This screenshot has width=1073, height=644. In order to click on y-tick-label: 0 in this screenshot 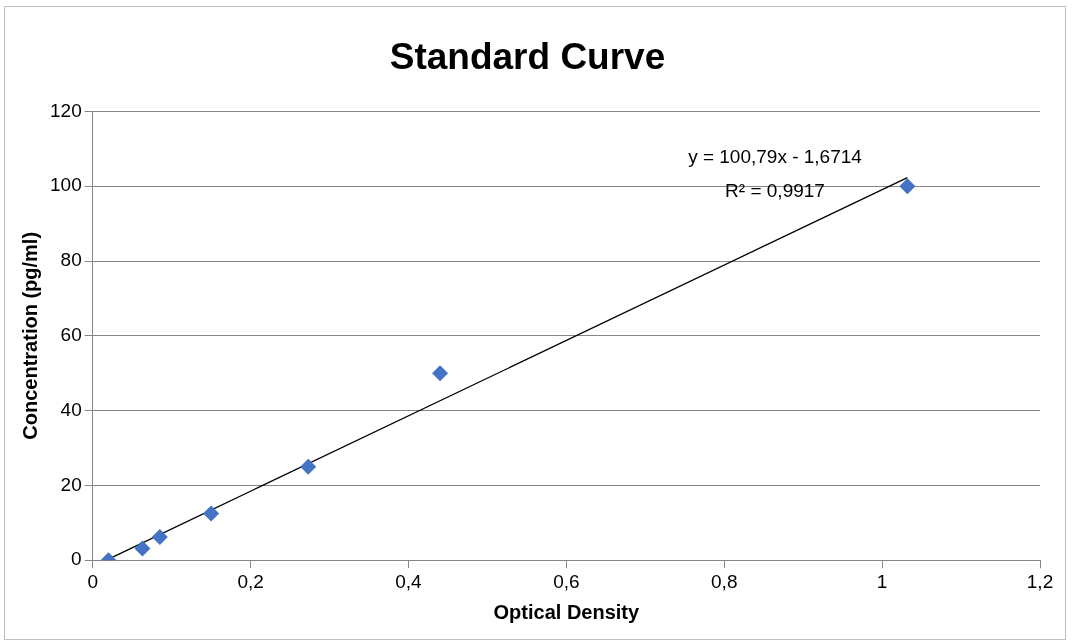, I will do `click(76, 559)`.